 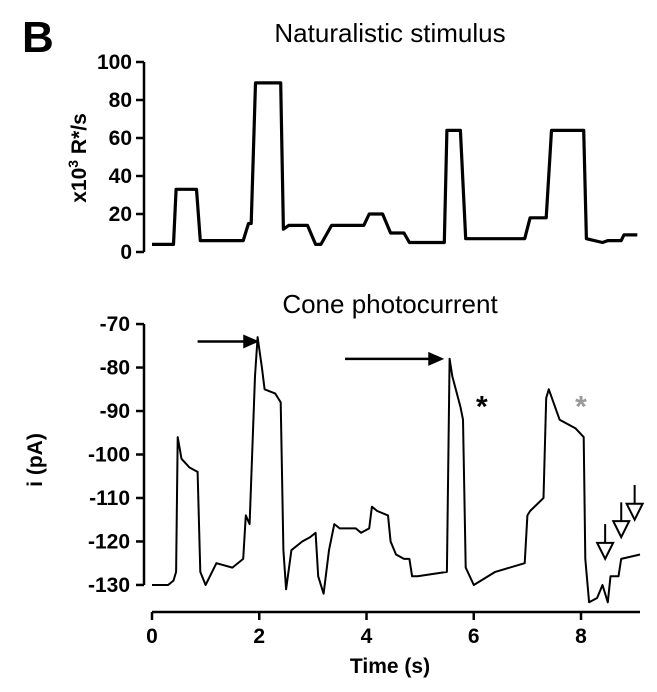 What do you see at coordinates (474, 636) in the screenshot?
I see `photocurrent-x-tick-label: 6` at bounding box center [474, 636].